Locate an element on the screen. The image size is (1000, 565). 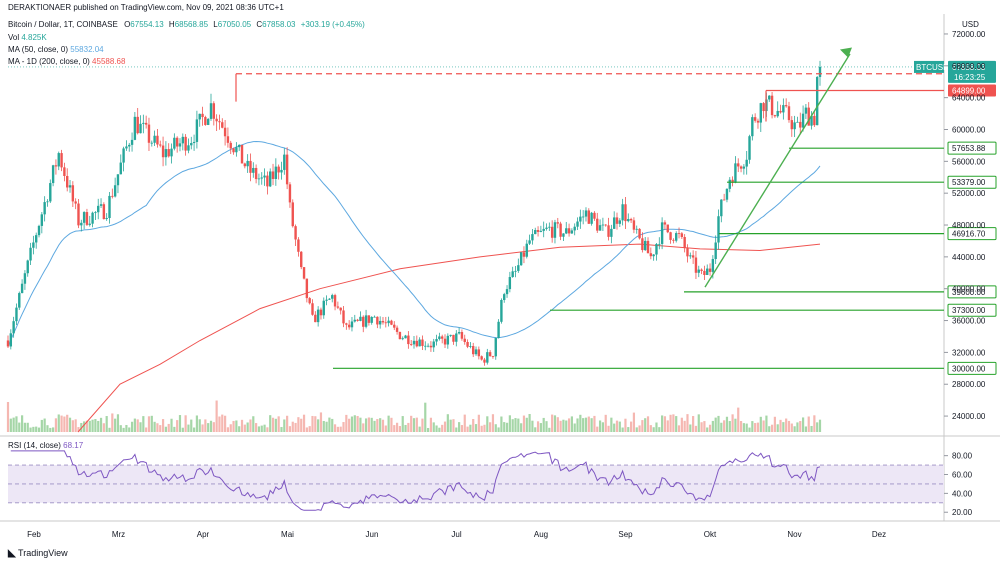
support-tag is located at coordinates (972, 292).